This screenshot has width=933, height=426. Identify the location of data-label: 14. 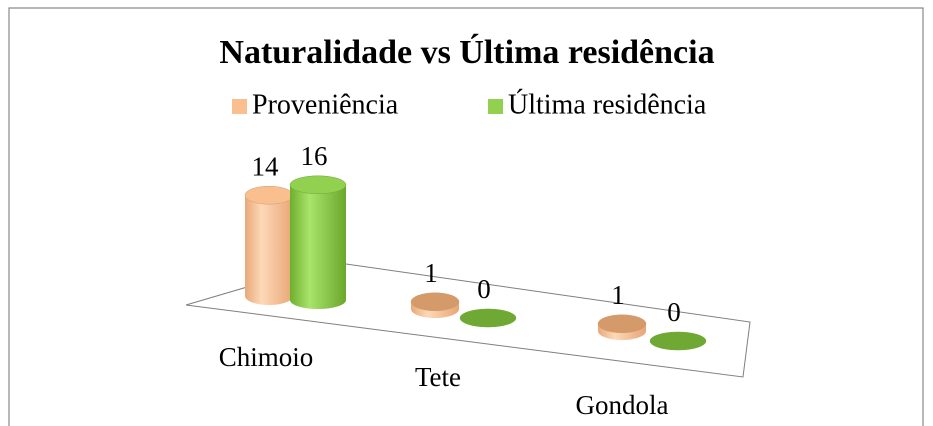
(266, 166).